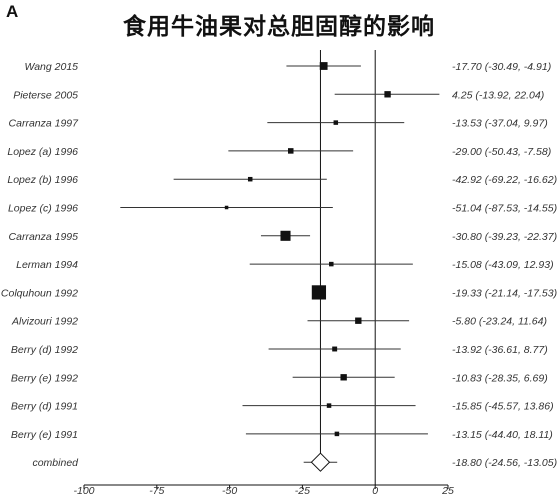 The height and width of the screenshot is (500, 558). Describe the element at coordinates (447, 491) in the screenshot. I see `x-tick-label: 25` at that location.